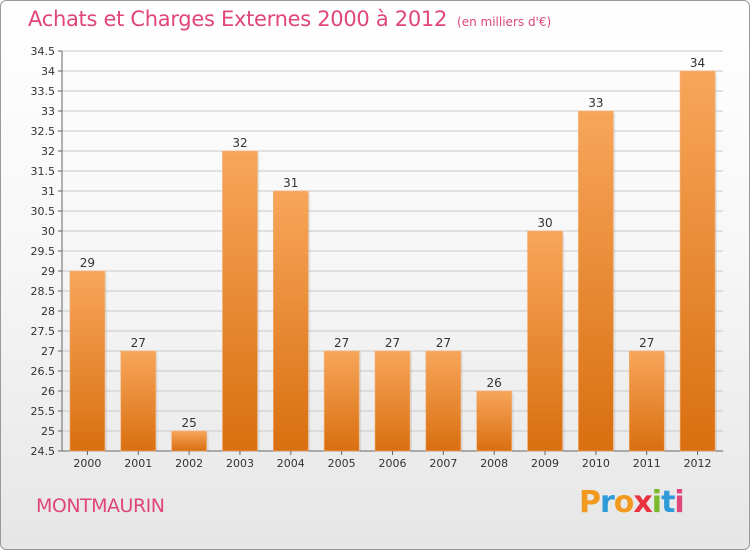 This screenshot has width=750, height=550. I want to click on x-tick-label: 2004, so click(291, 463).